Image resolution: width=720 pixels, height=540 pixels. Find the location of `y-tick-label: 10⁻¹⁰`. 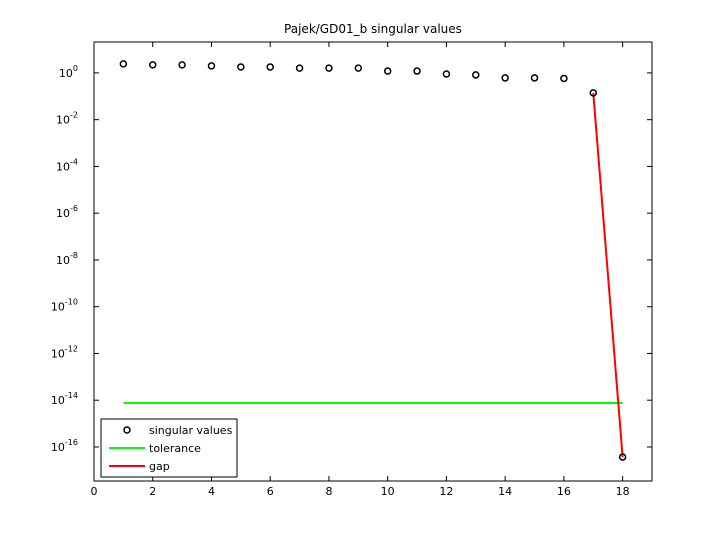

y-tick-label: 10⁻¹⁰ is located at coordinates (64, 306).